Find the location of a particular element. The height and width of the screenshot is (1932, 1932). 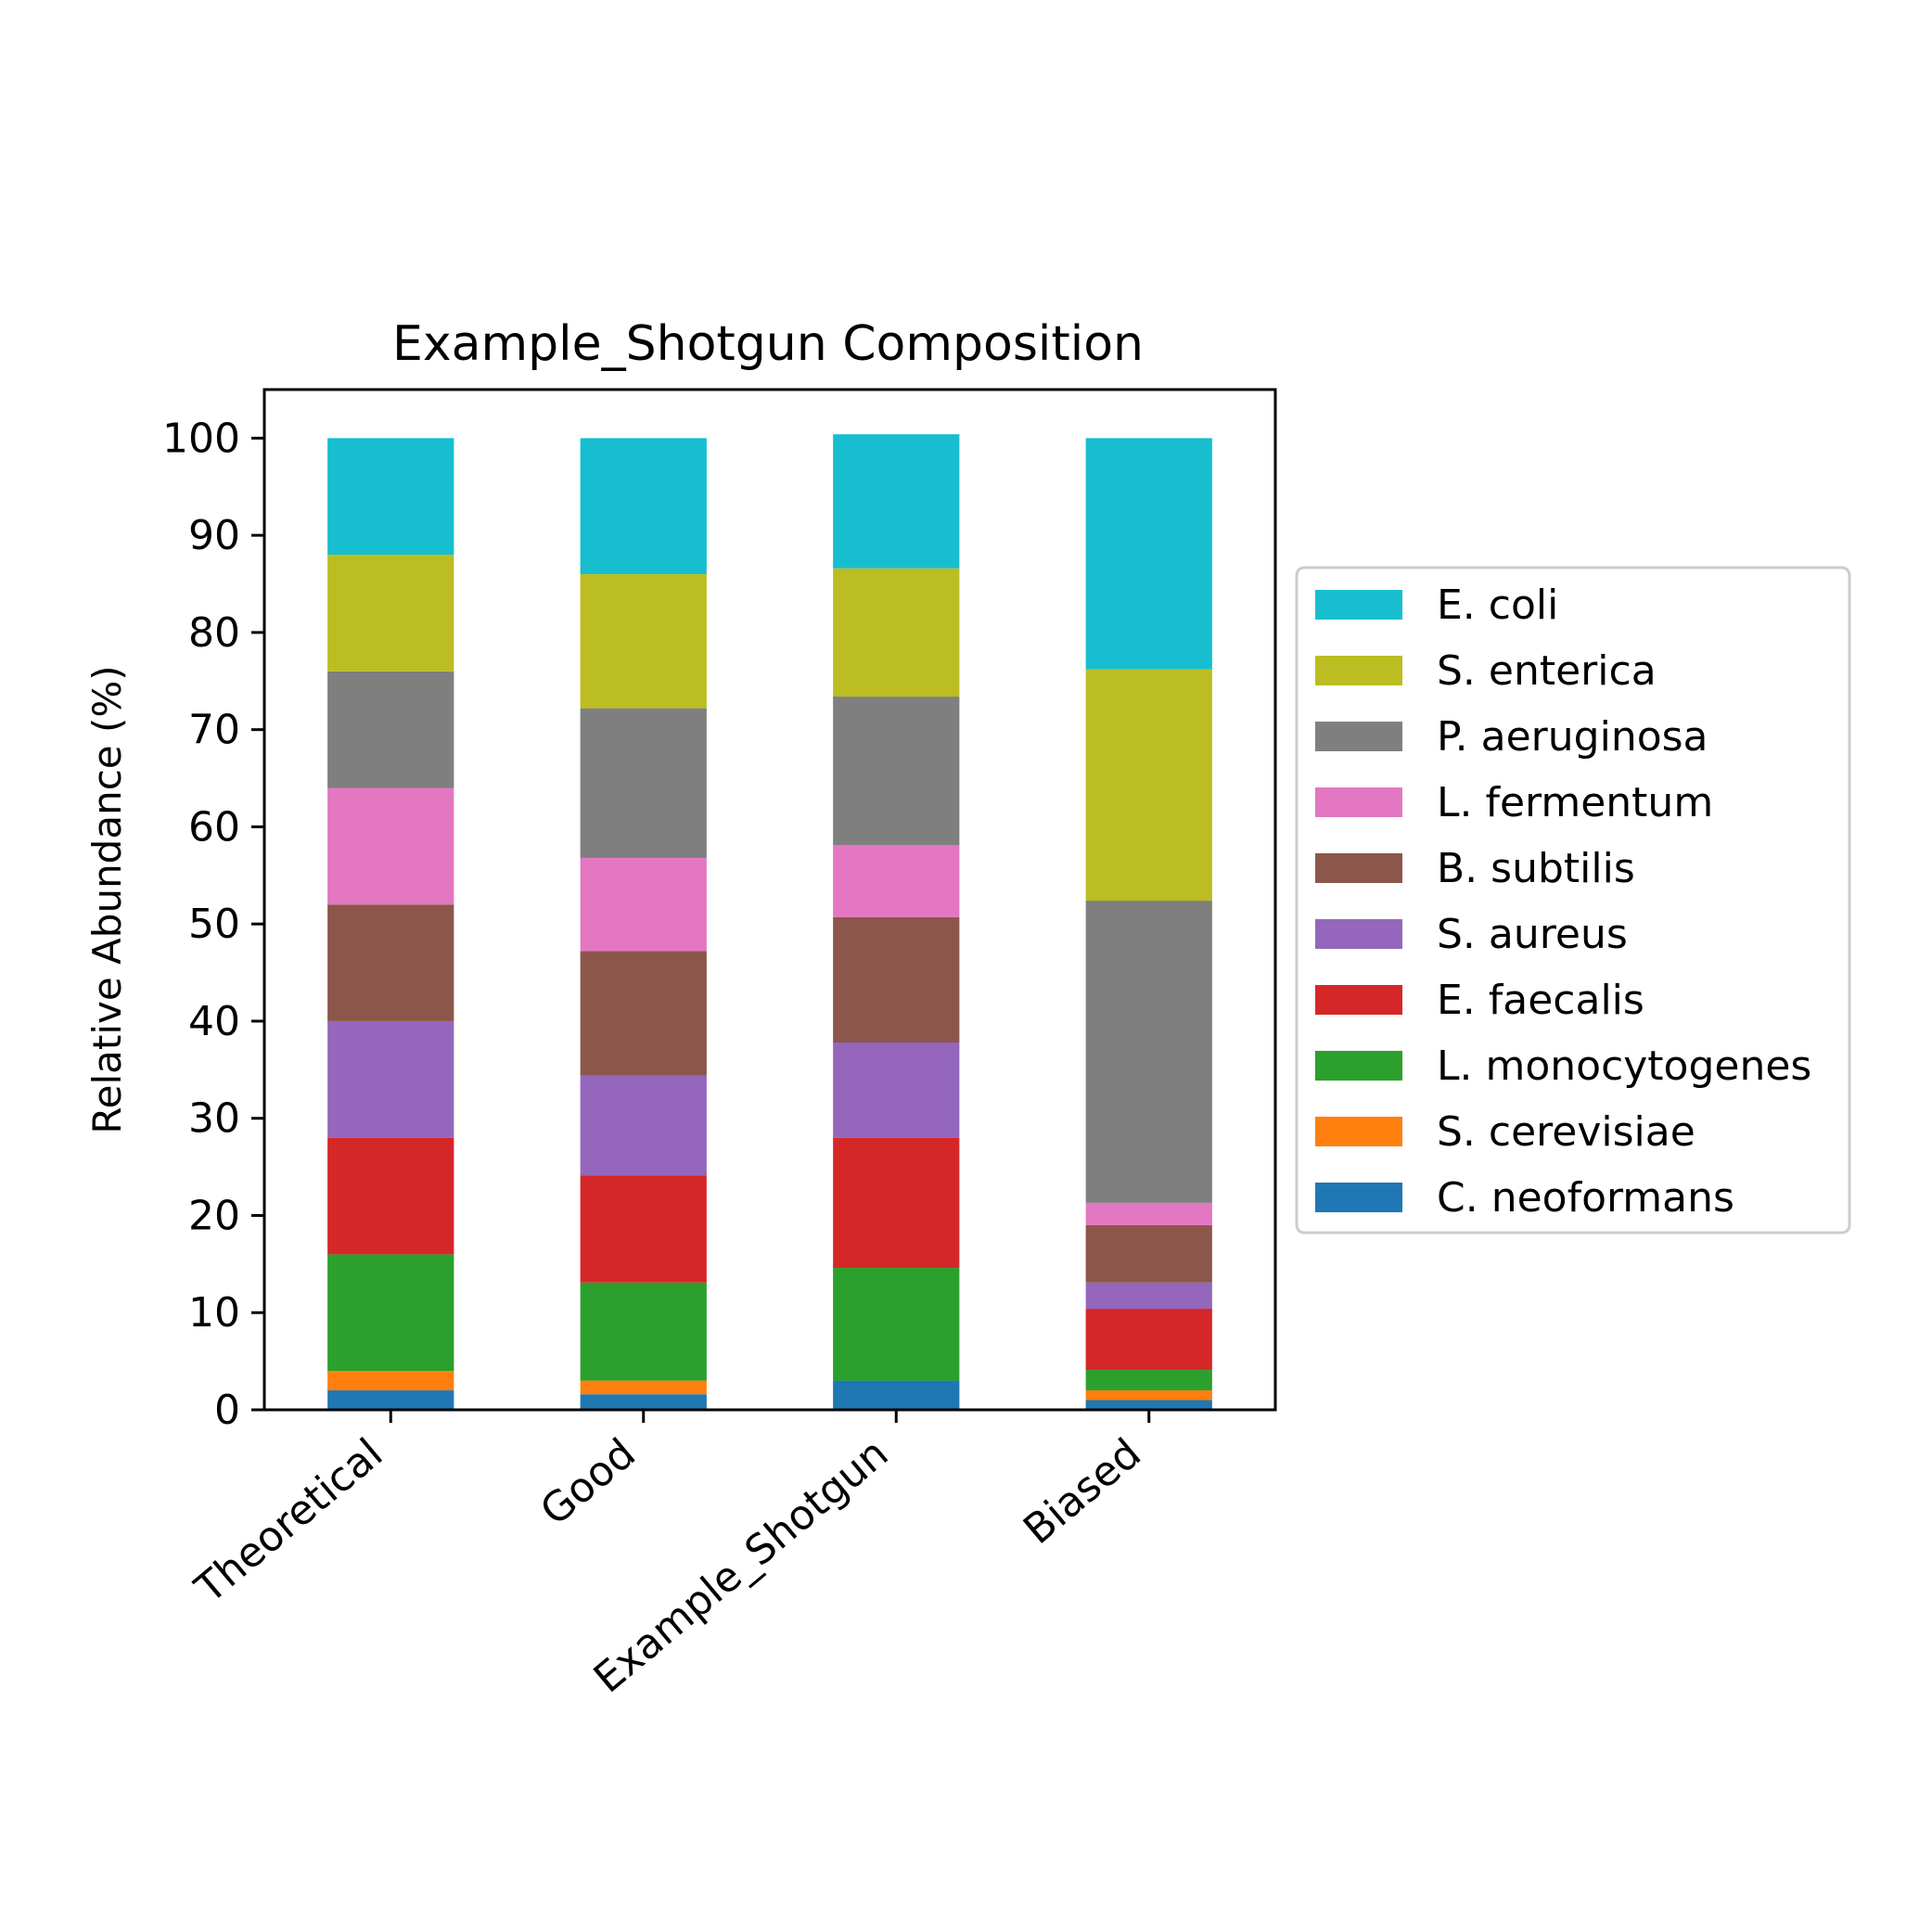

y-tick-label: 50 is located at coordinates (214, 924).